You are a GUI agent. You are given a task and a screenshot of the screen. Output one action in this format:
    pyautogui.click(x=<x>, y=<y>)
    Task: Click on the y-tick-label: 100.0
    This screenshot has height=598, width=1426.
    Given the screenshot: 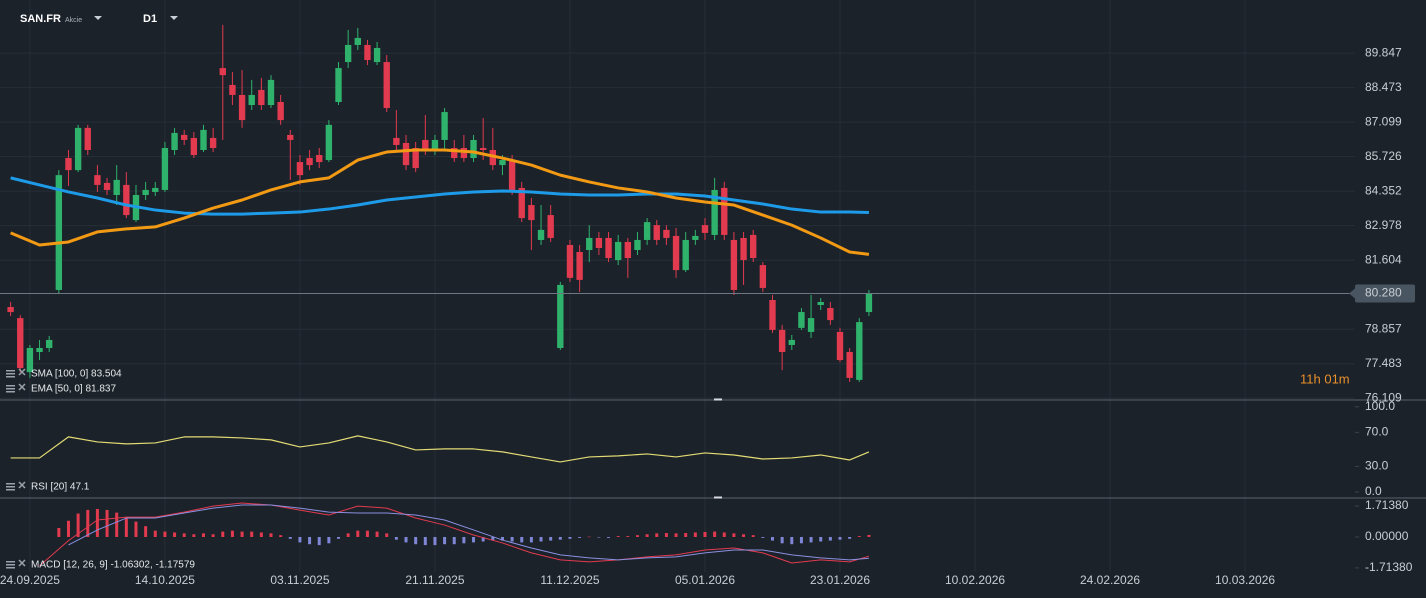 What is the action you would take?
    pyautogui.click(x=1380, y=406)
    